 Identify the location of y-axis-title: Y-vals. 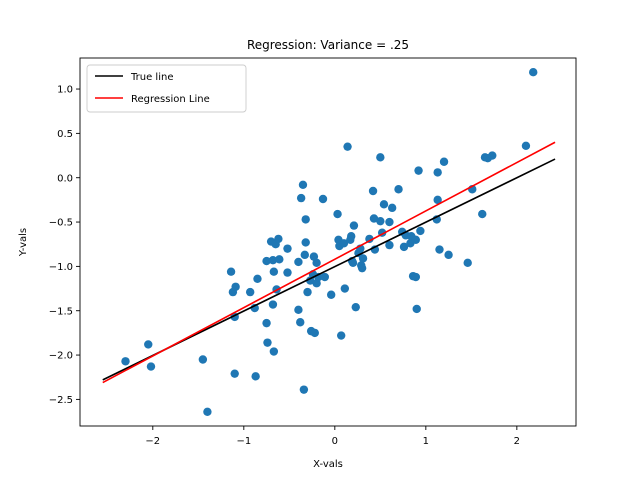
(23, 242).